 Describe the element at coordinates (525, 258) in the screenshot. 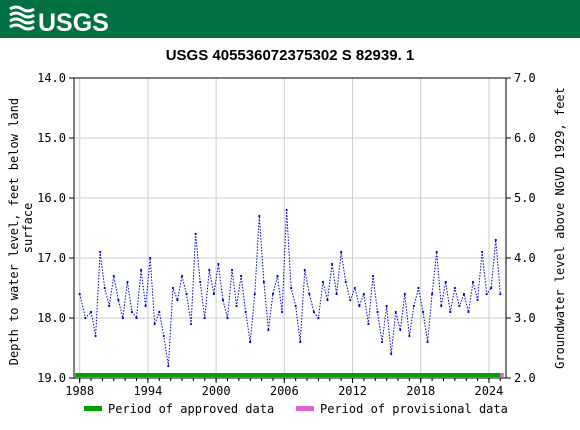

I see `y-right-tick-label: 4.0` at that location.